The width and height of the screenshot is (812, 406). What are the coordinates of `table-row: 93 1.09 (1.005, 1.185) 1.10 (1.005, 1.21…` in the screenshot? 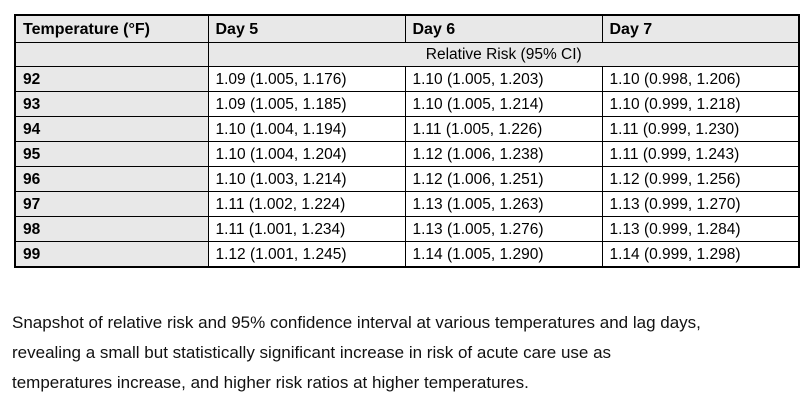 It's located at (407, 104).